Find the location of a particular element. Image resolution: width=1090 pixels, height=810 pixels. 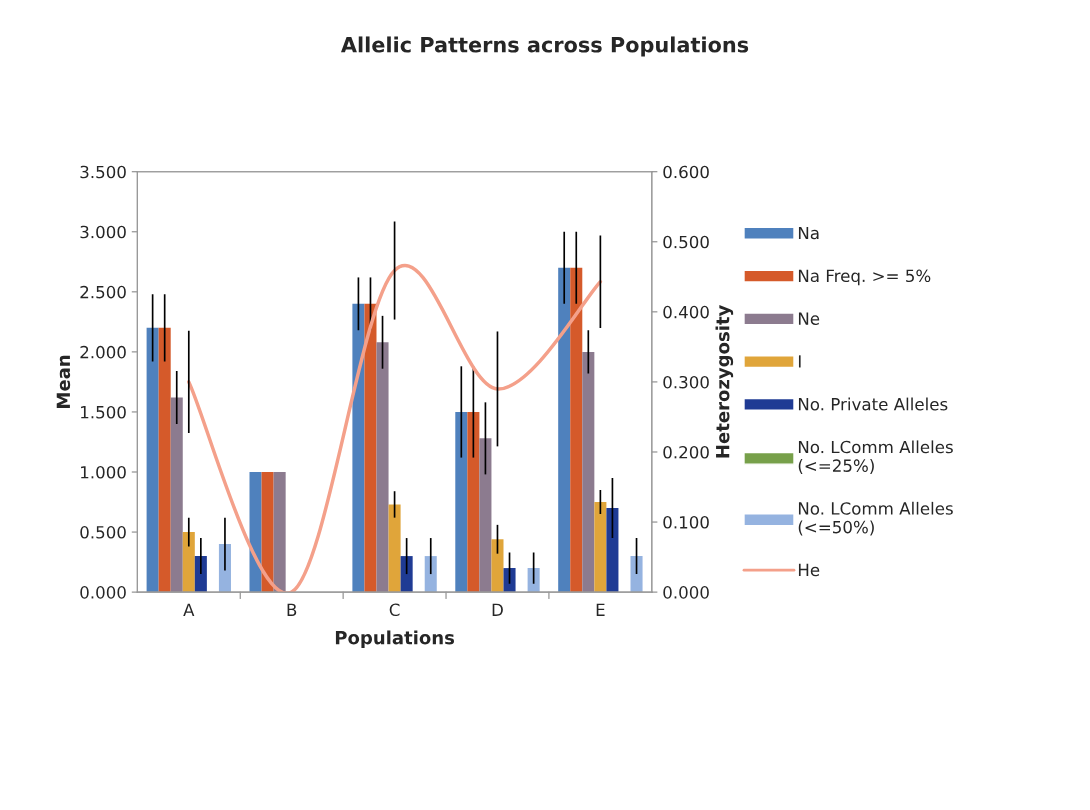

x-tick-label: A is located at coordinates (189, 609).